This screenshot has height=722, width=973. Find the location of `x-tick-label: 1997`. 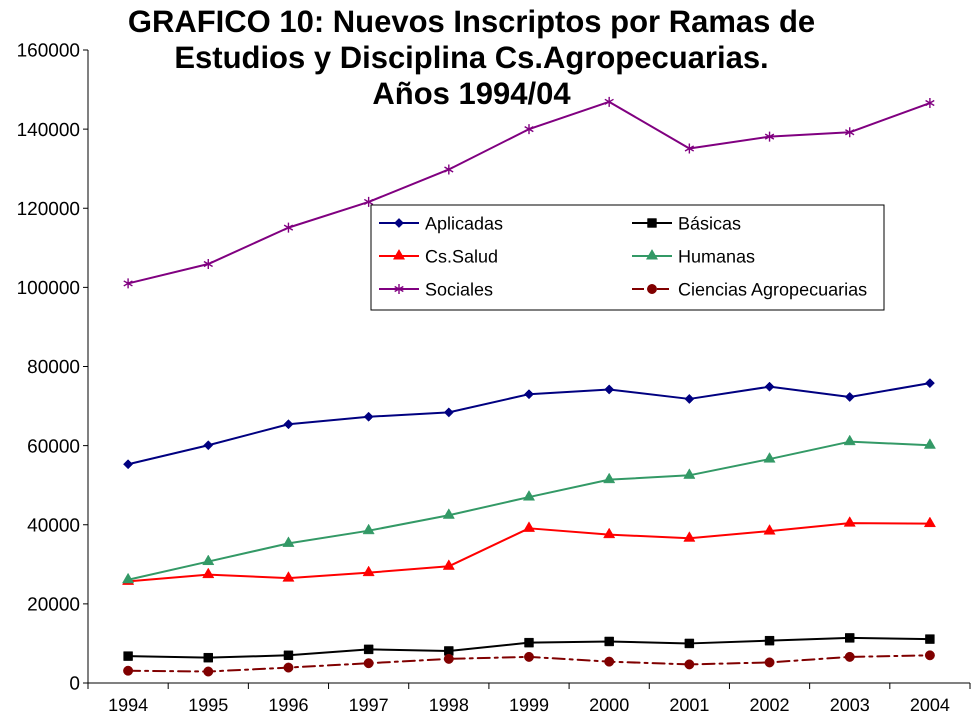

x-tick-label: 1997 is located at coordinates (368, 705).